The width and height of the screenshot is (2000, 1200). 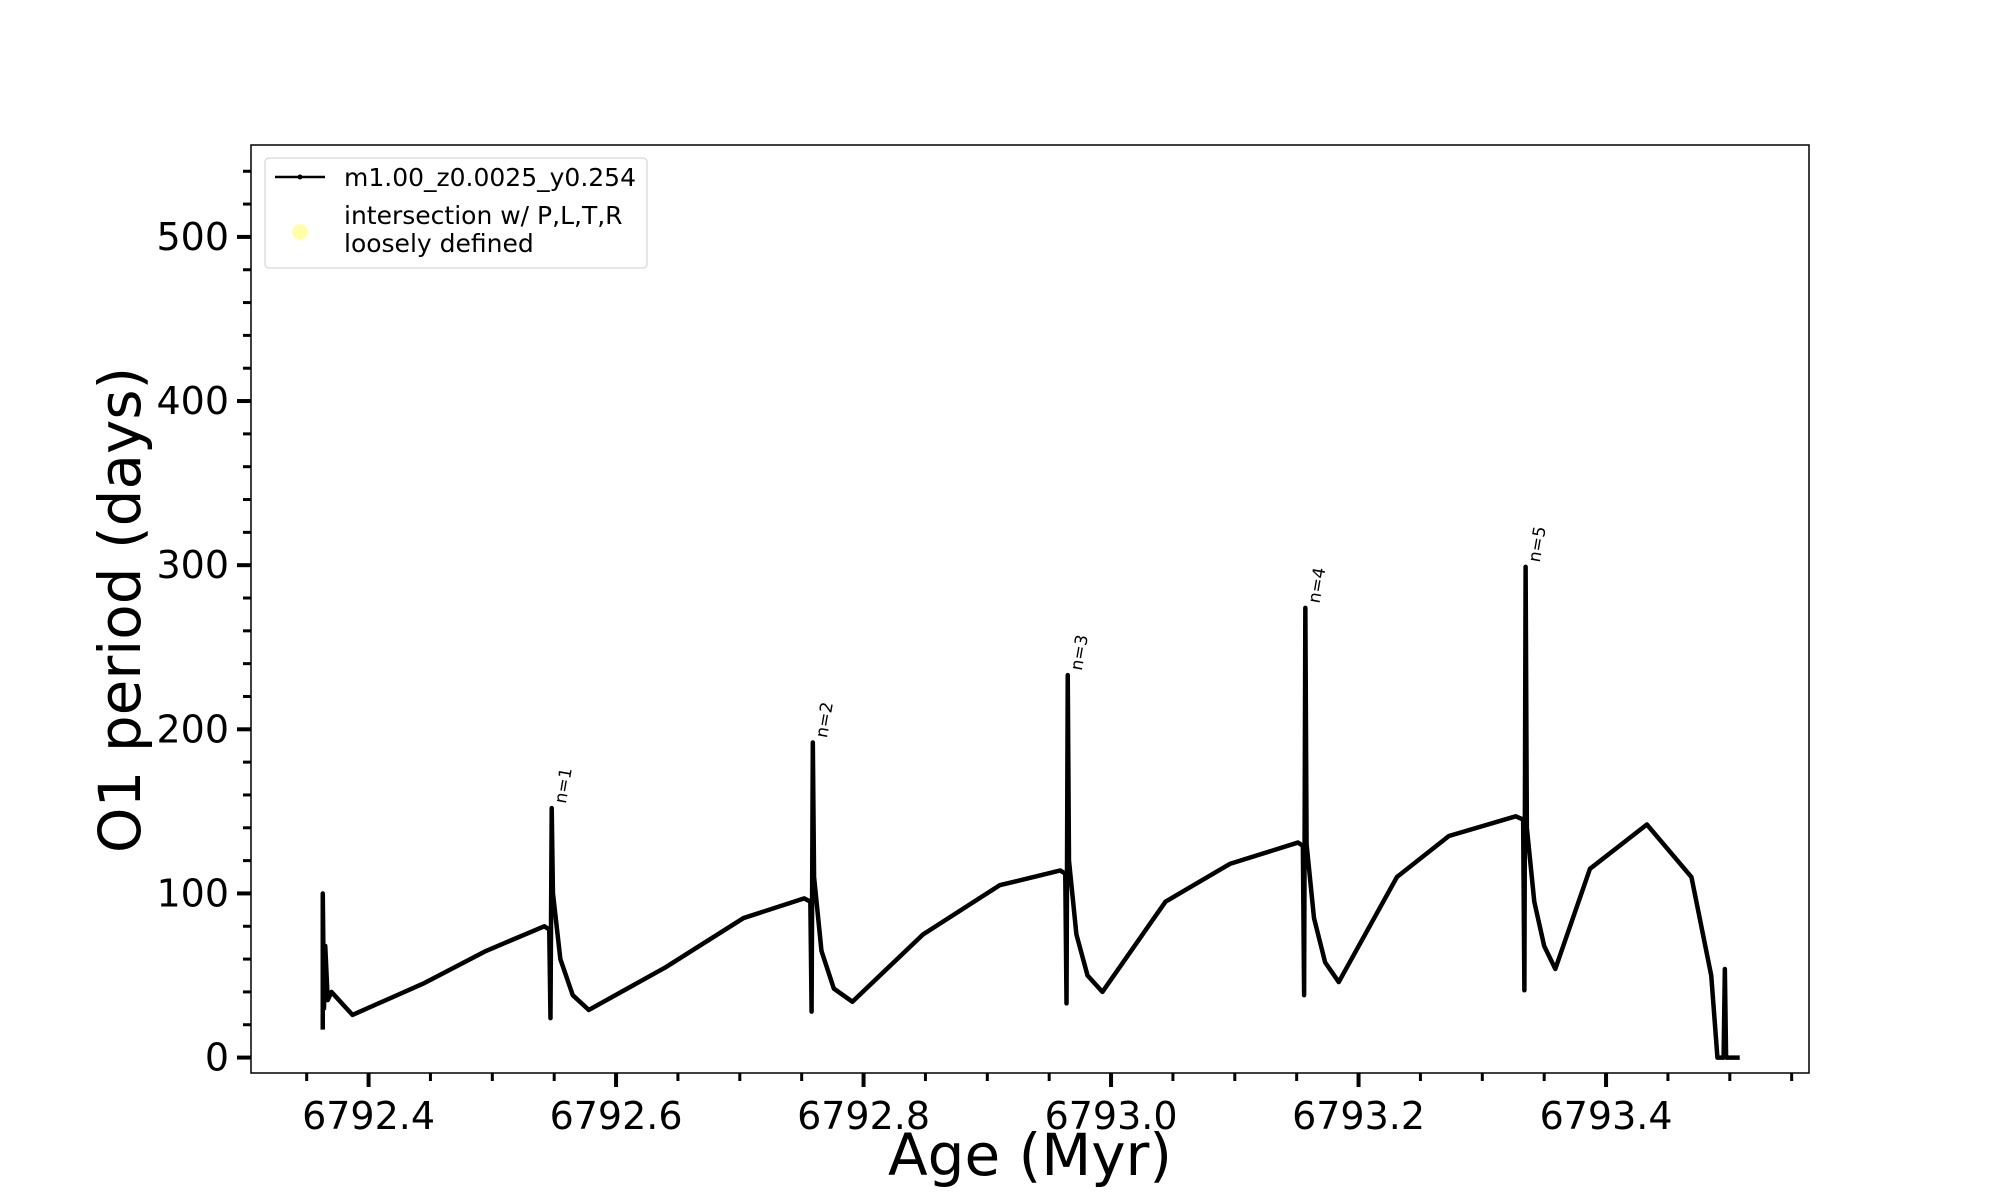 What do you see at coordinates (192, 401) in the screenshot?
I see `y-tick-label: 400` at bounding box center [192, 401].